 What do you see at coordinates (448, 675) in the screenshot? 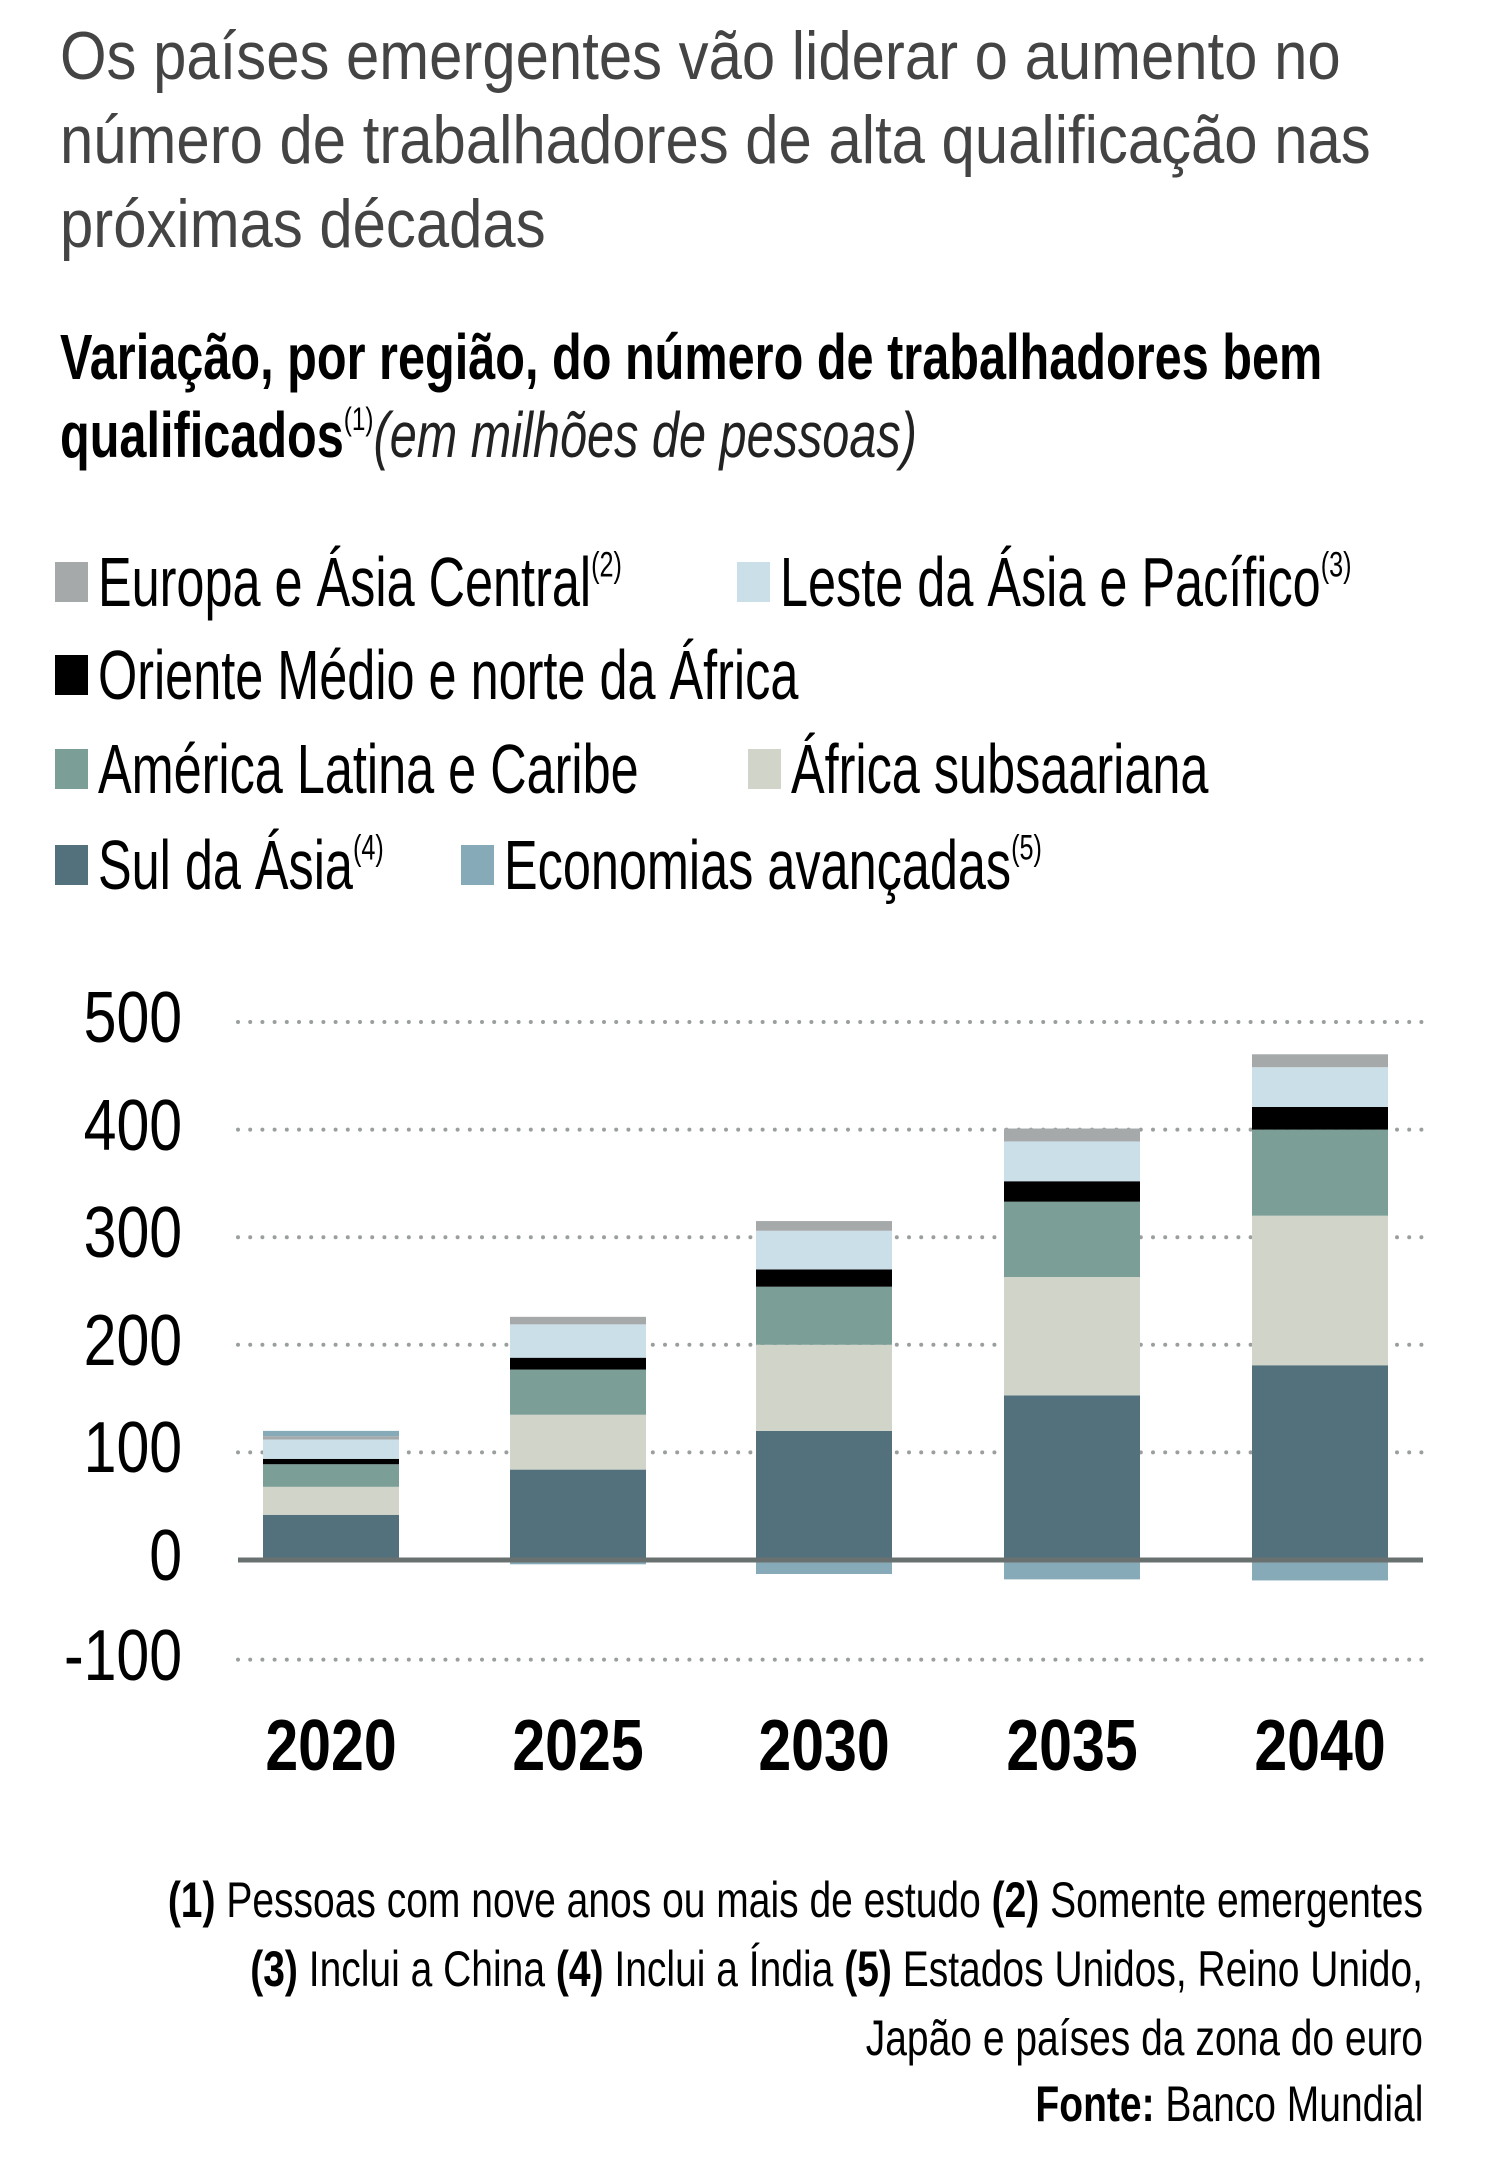
I see `legend-label: Oriente Médio e norte da África` at bounding box center [448, 675].